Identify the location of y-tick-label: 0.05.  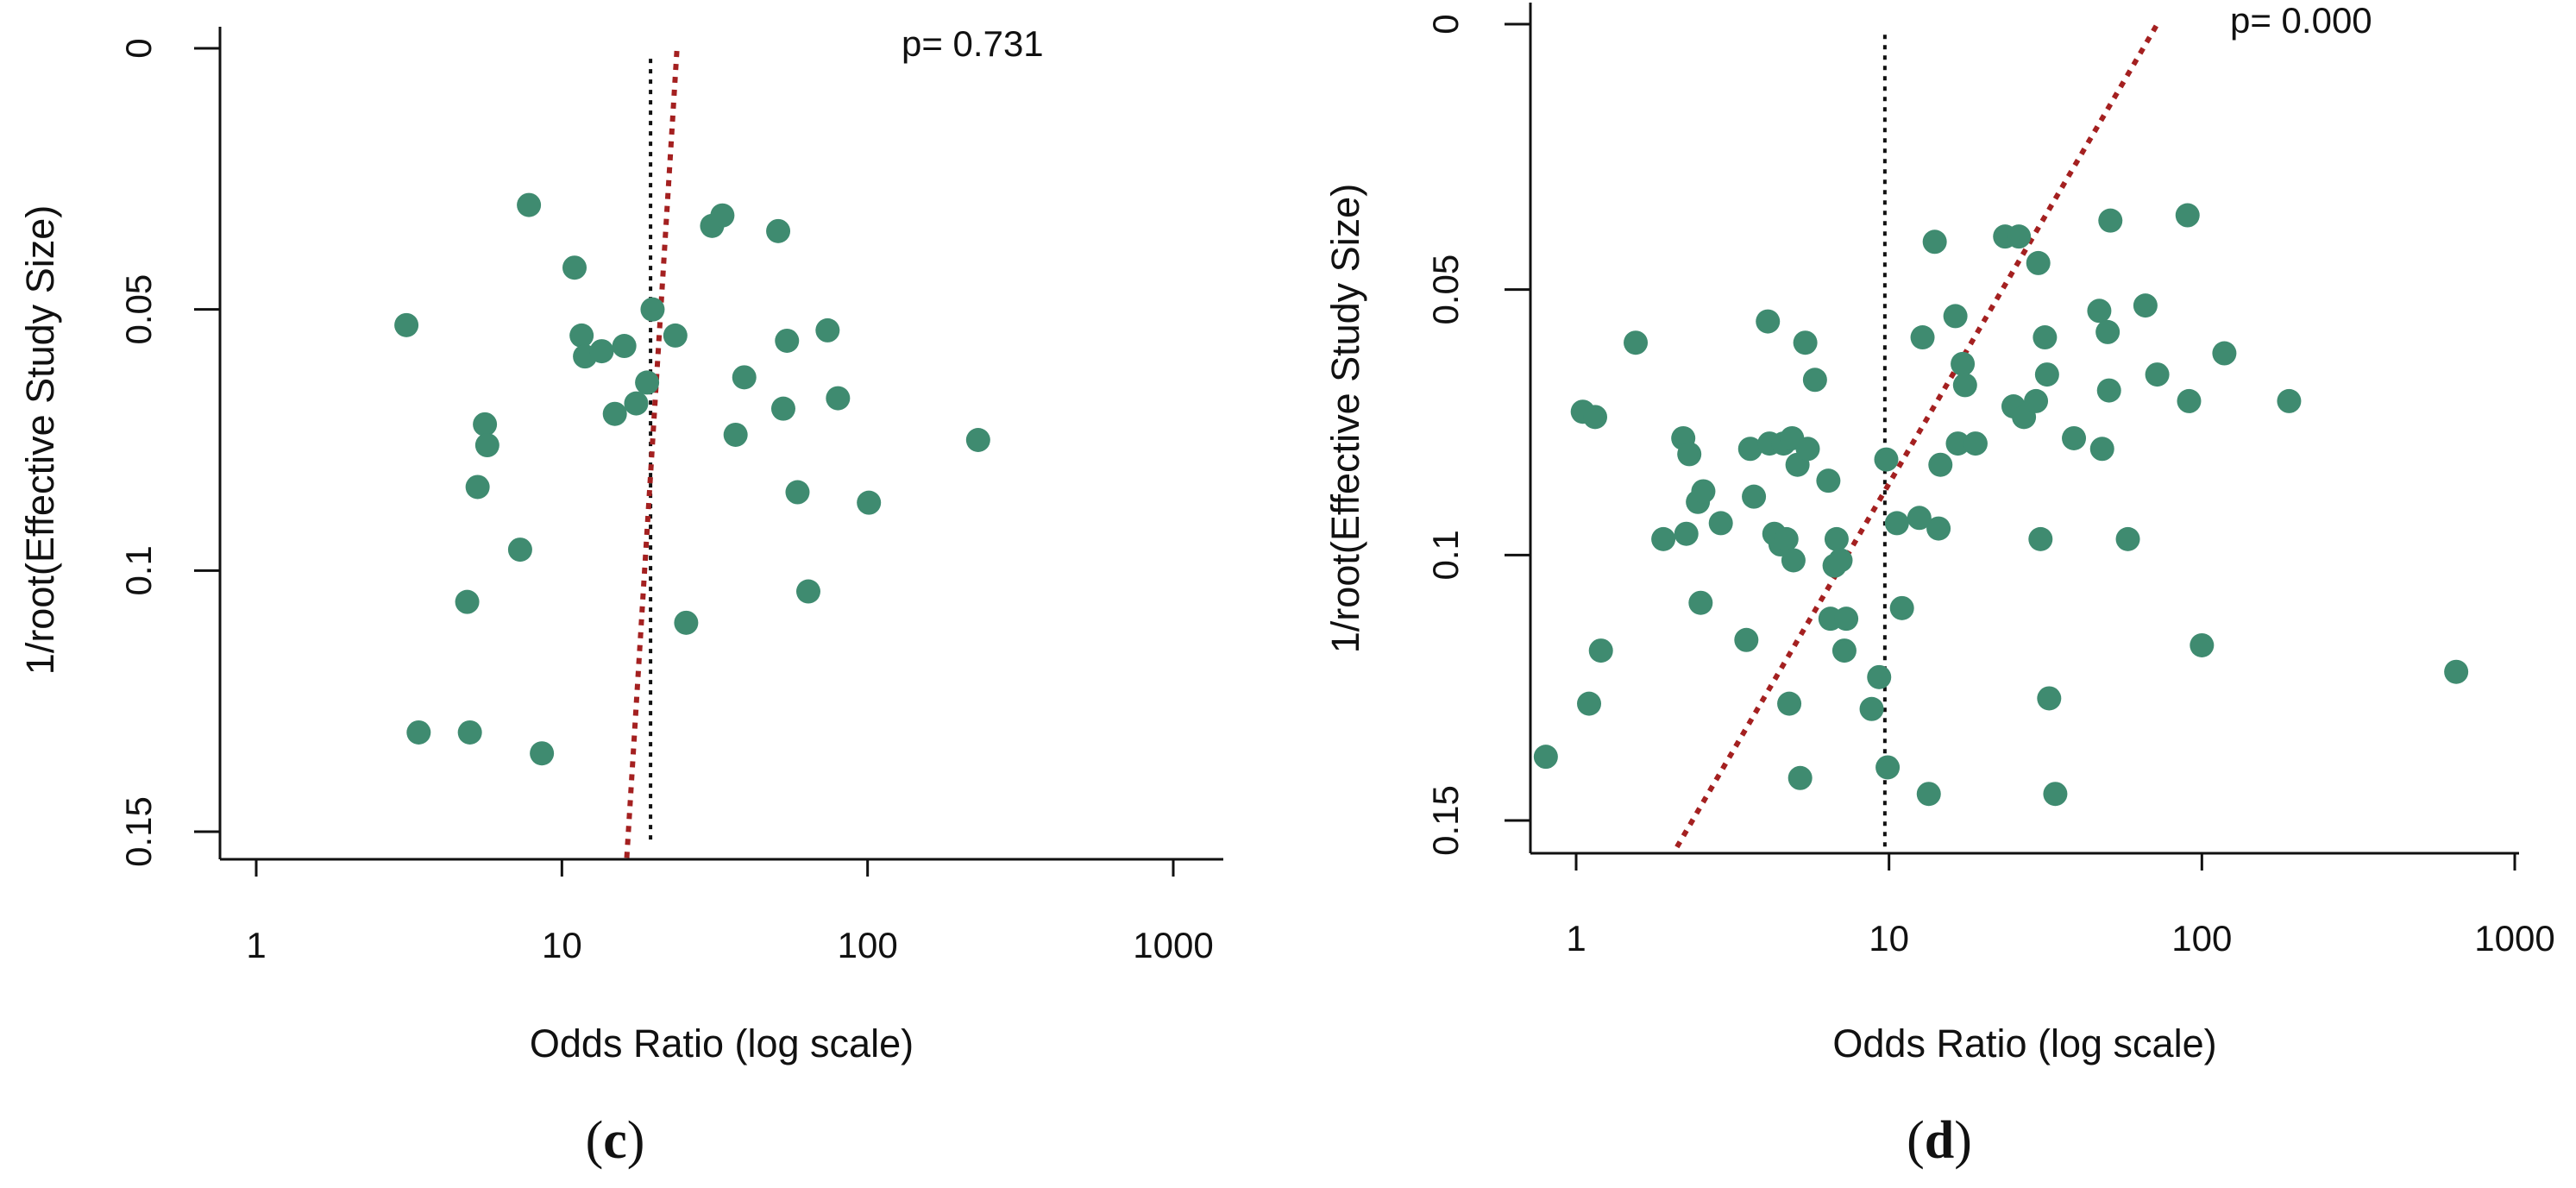
(1445, 290).